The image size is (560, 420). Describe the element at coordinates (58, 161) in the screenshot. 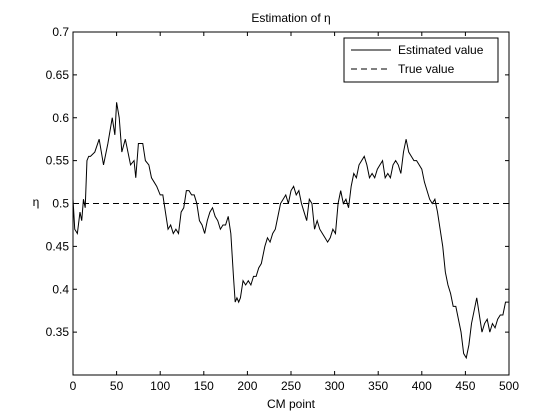

I see `y-tick-label: 0.55` at that location.